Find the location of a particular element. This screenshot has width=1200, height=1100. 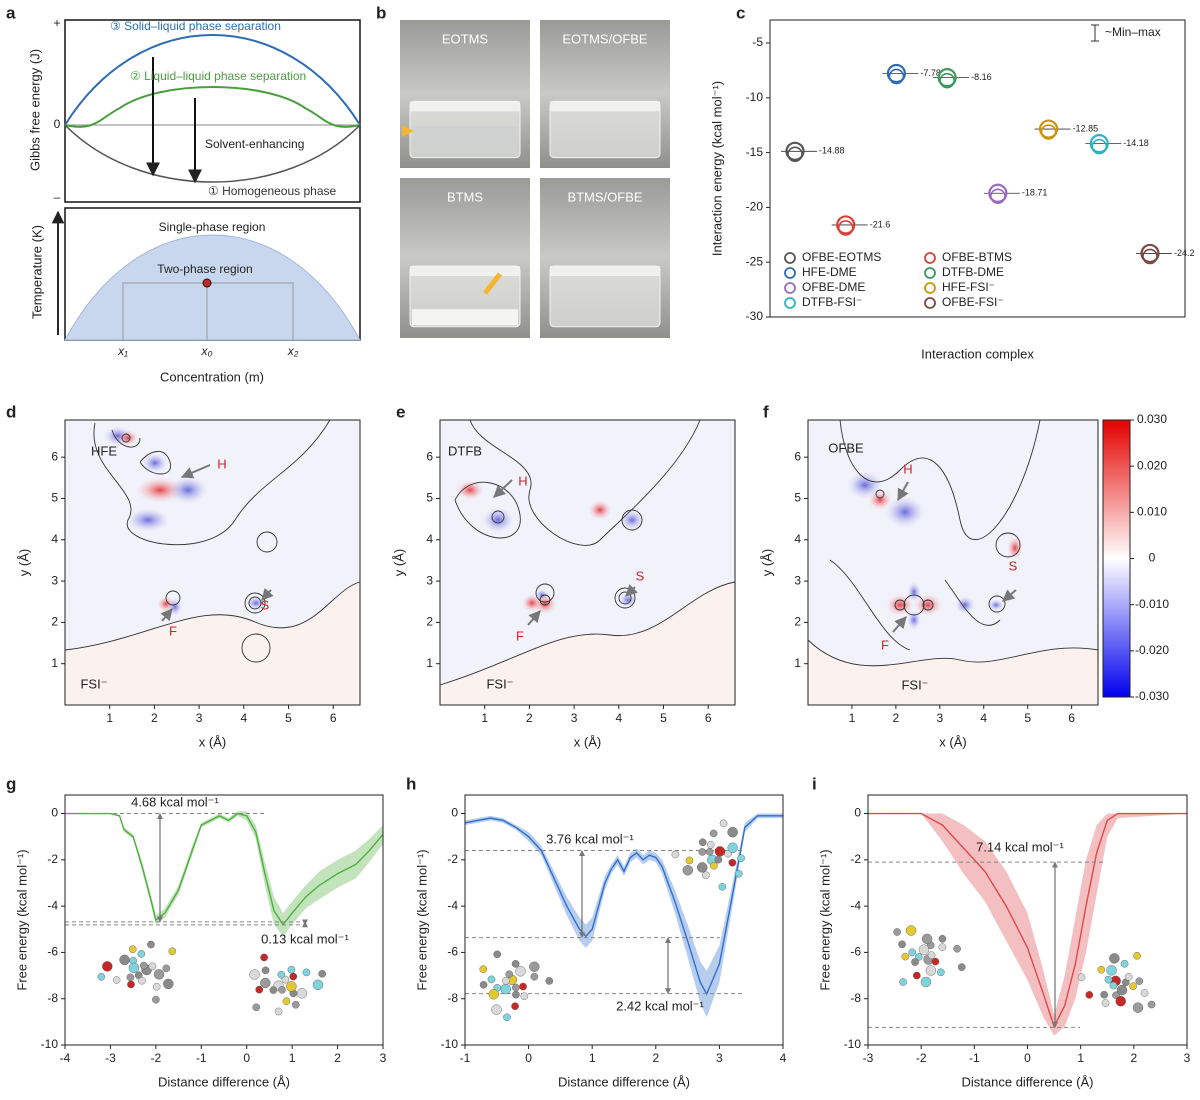

y-tick-label: -10 is located at coordinates (450, 1044).